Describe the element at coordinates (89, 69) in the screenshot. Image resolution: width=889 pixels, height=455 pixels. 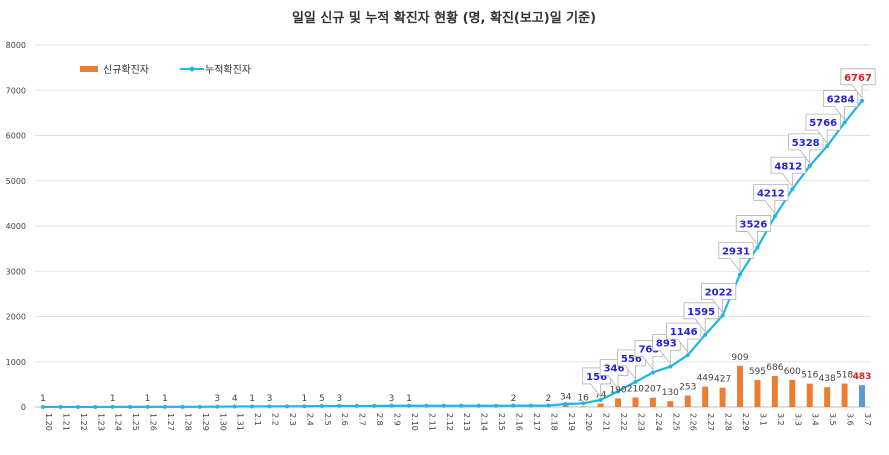
I see `legend-bar-swatch` at that location.